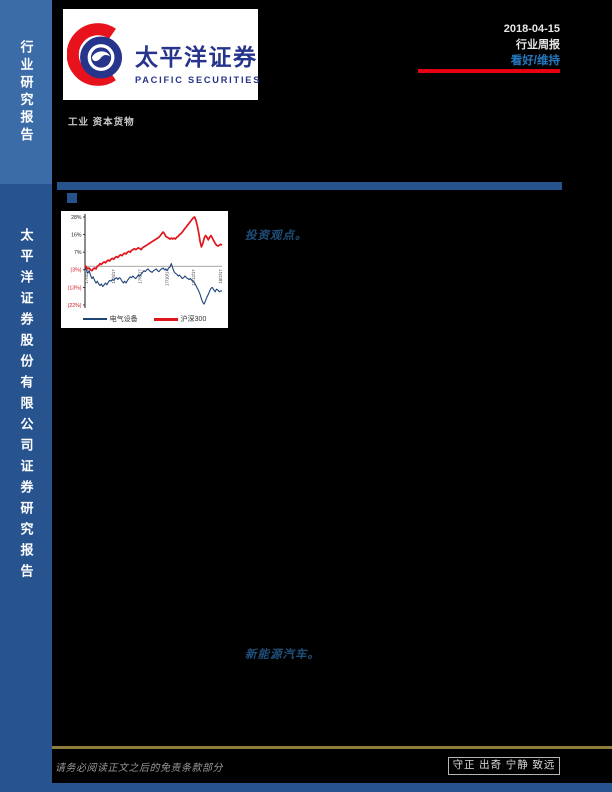 This screenshot has width=612, height=792. Describe the element at coordinates (276, 236) in the screenshot. I see `highlight-investment-view: 投资观点。` at that location.